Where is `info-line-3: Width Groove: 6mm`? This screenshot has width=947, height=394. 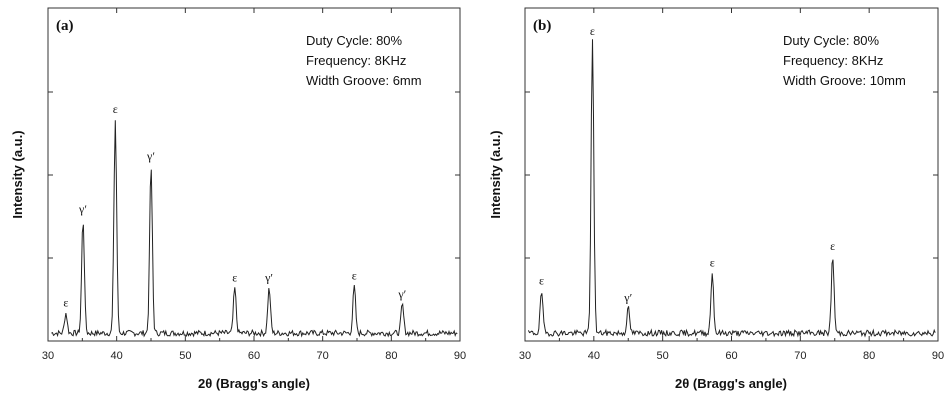
info-line-3: Width Groove: 6mm is located at coordinates (364, 80).